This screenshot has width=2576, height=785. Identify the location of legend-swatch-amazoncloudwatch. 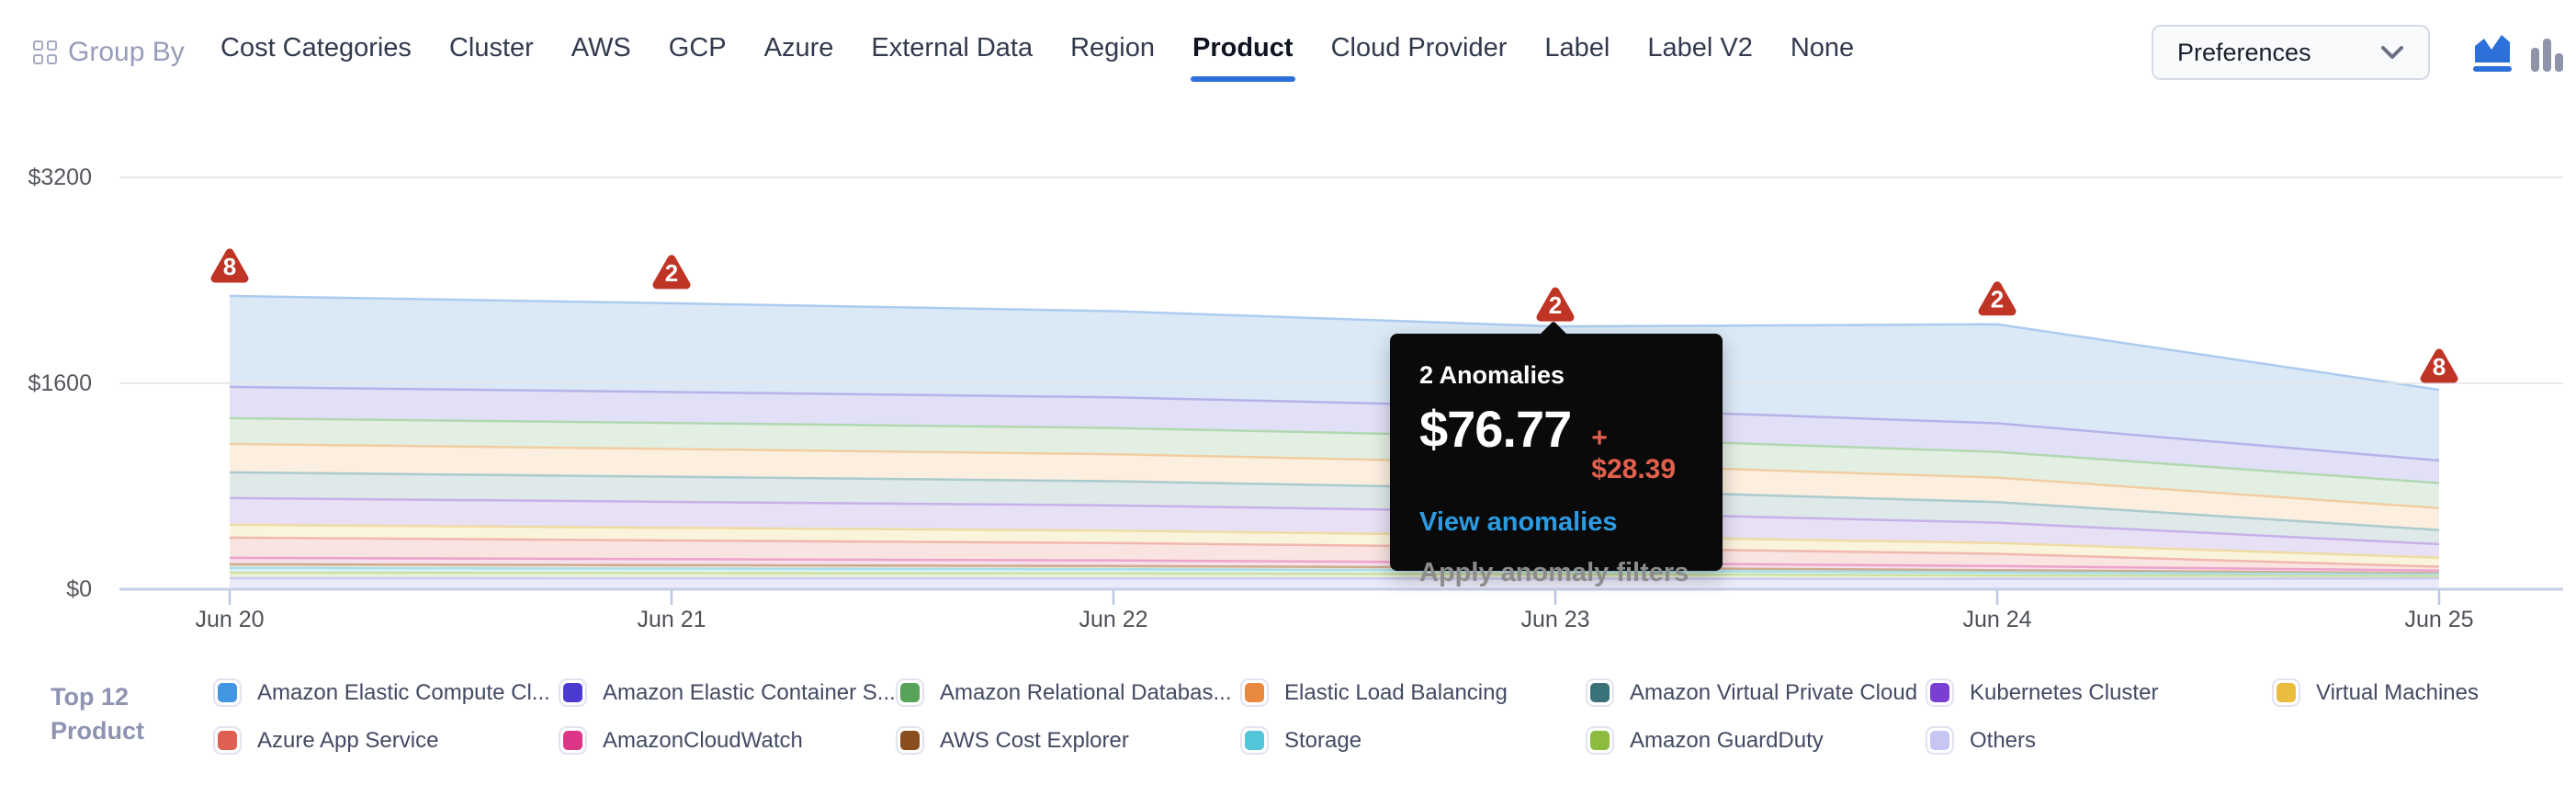
(573, 740).